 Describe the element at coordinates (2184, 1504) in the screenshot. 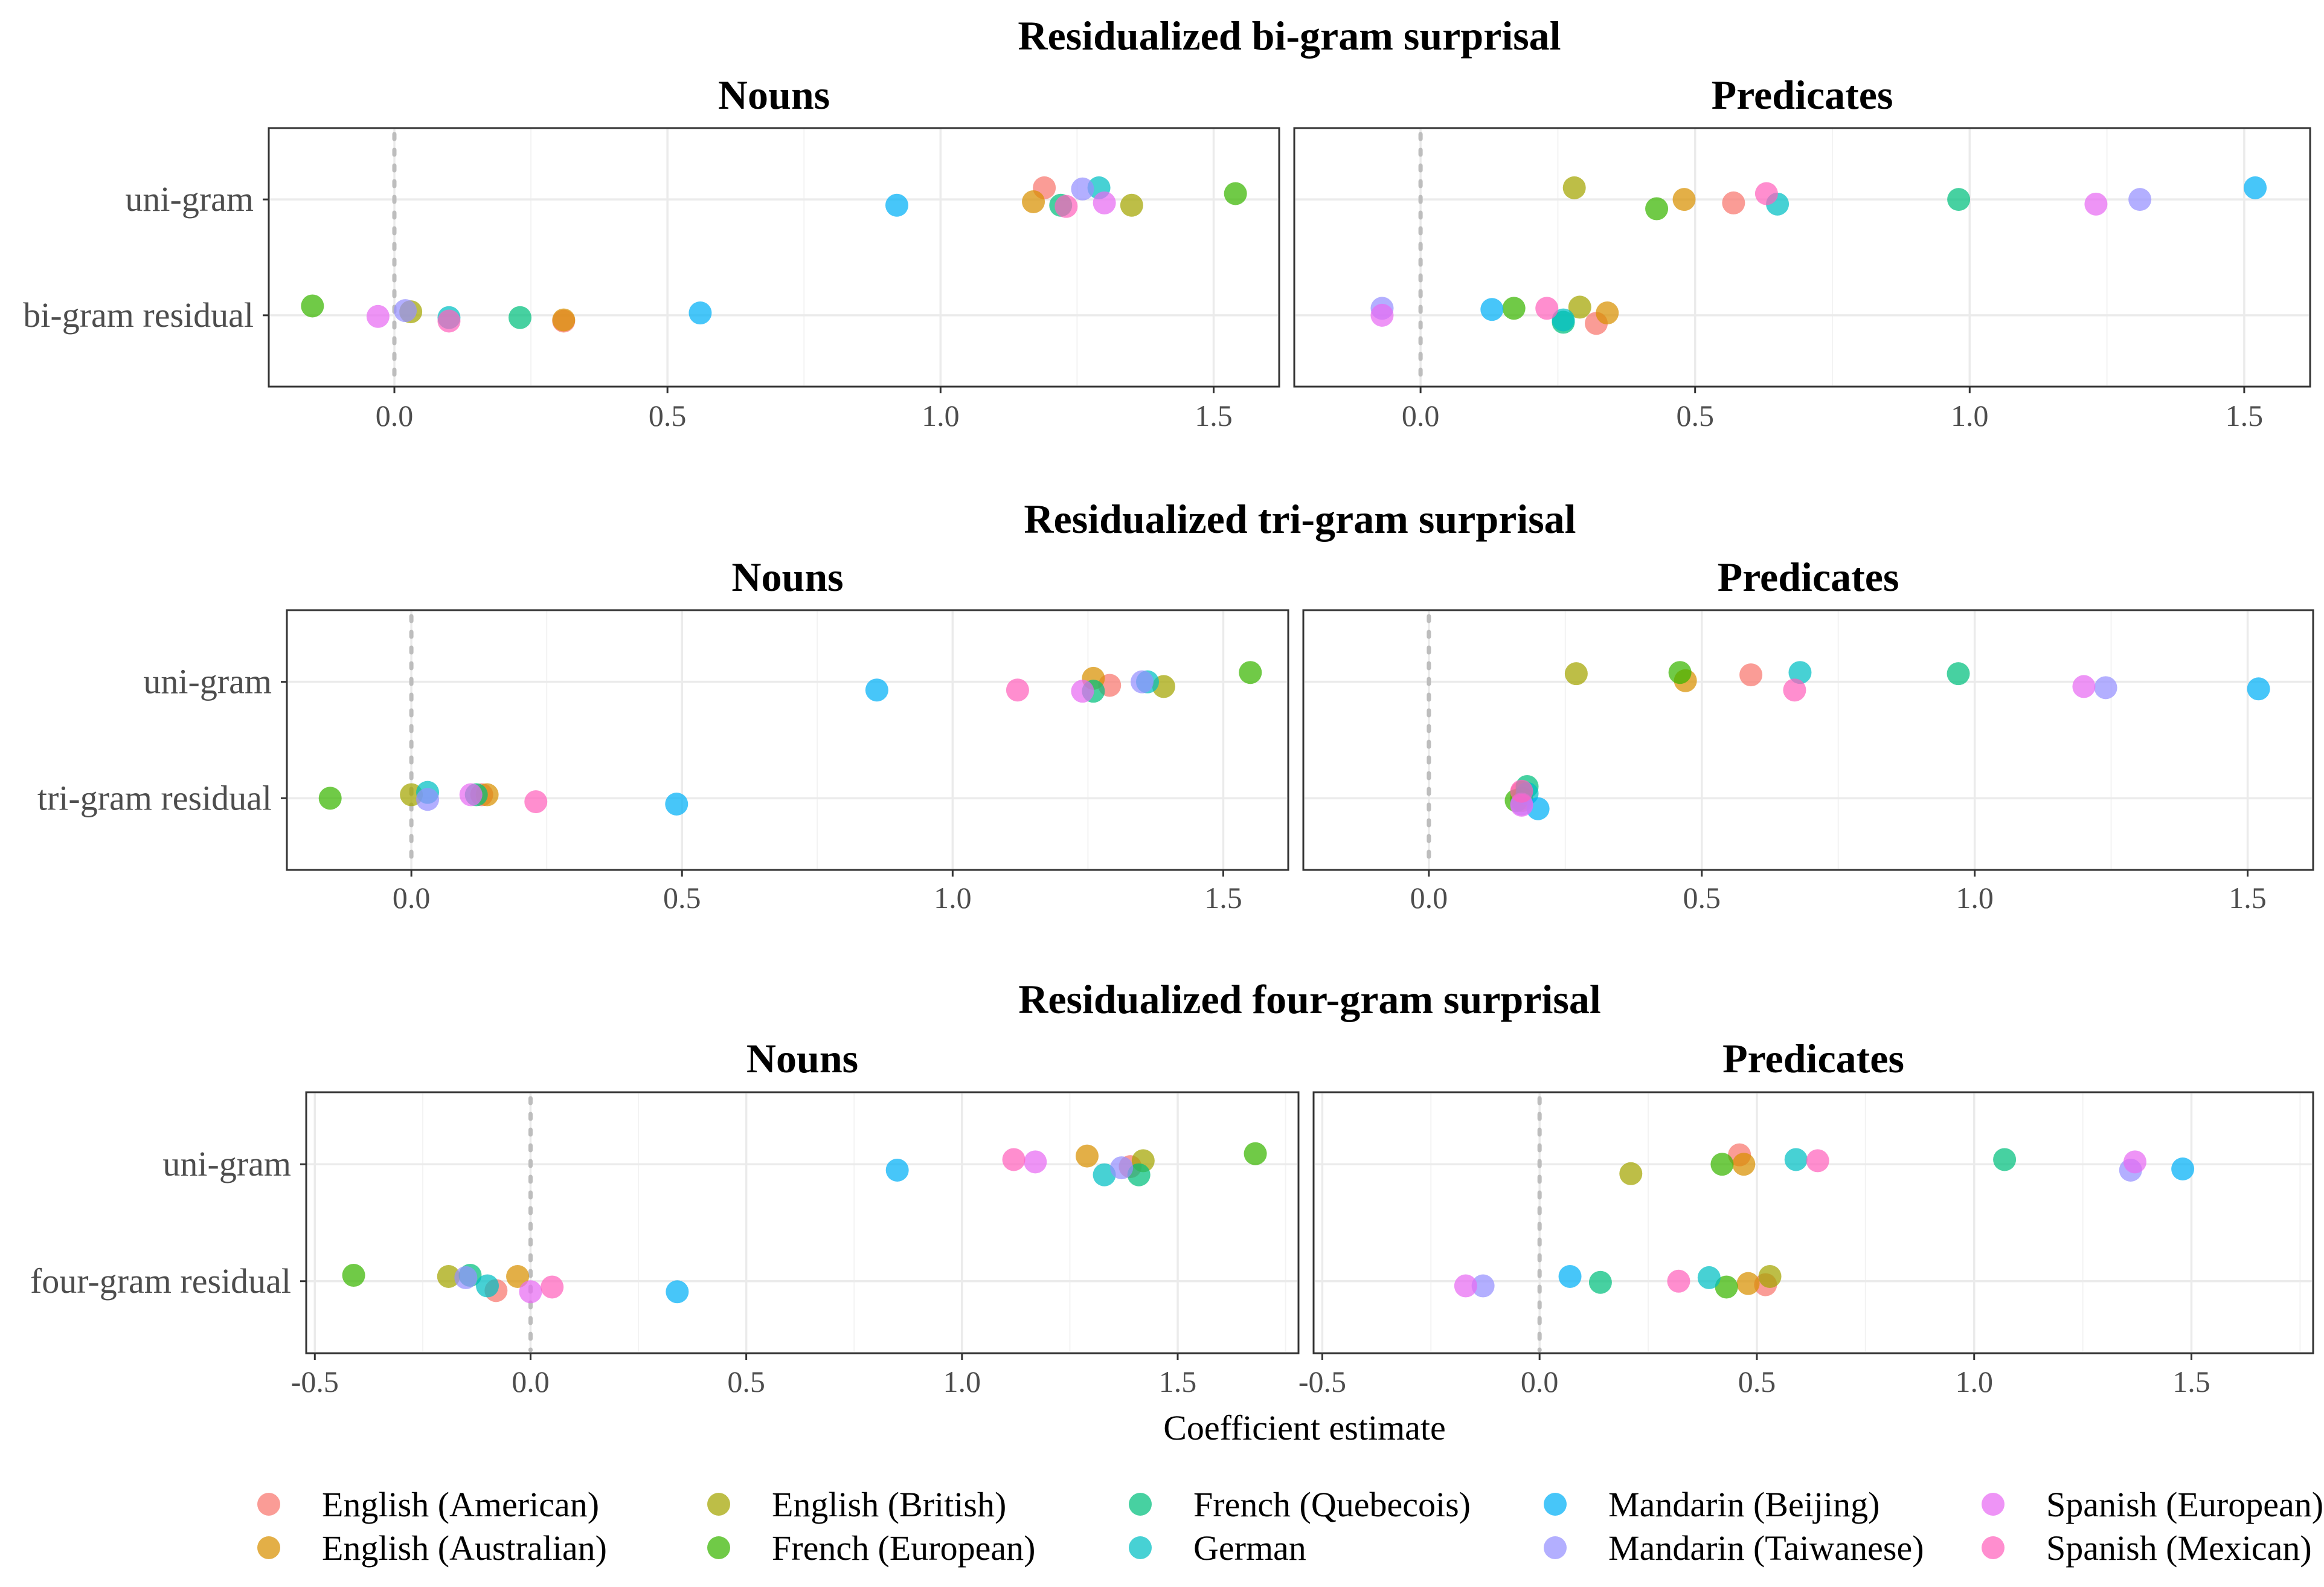

I see `legend-label: Spanish (European)` at that location.